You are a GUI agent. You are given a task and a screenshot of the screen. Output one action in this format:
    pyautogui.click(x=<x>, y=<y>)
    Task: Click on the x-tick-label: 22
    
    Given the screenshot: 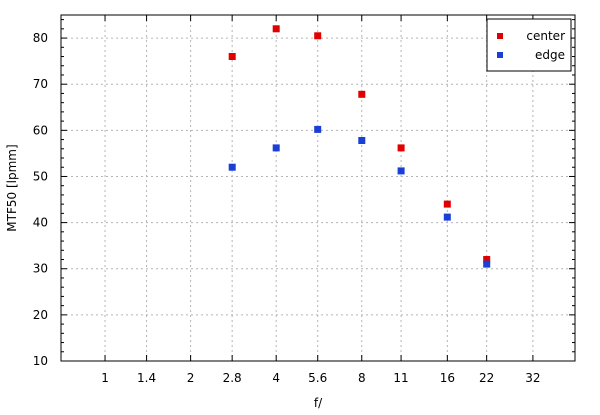 What is the action you would take?
    pyautogui.click(x=486, y=378)
    